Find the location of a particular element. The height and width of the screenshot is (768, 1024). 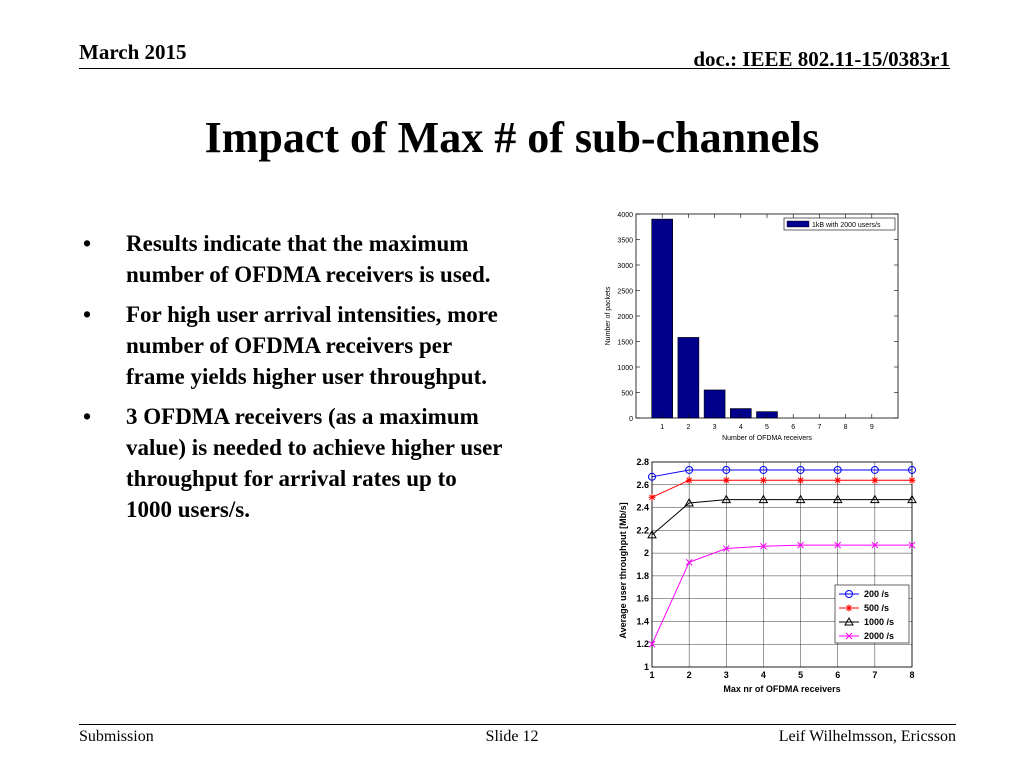

y-tick-label: 1.8 is located at coordinates (642, 576).